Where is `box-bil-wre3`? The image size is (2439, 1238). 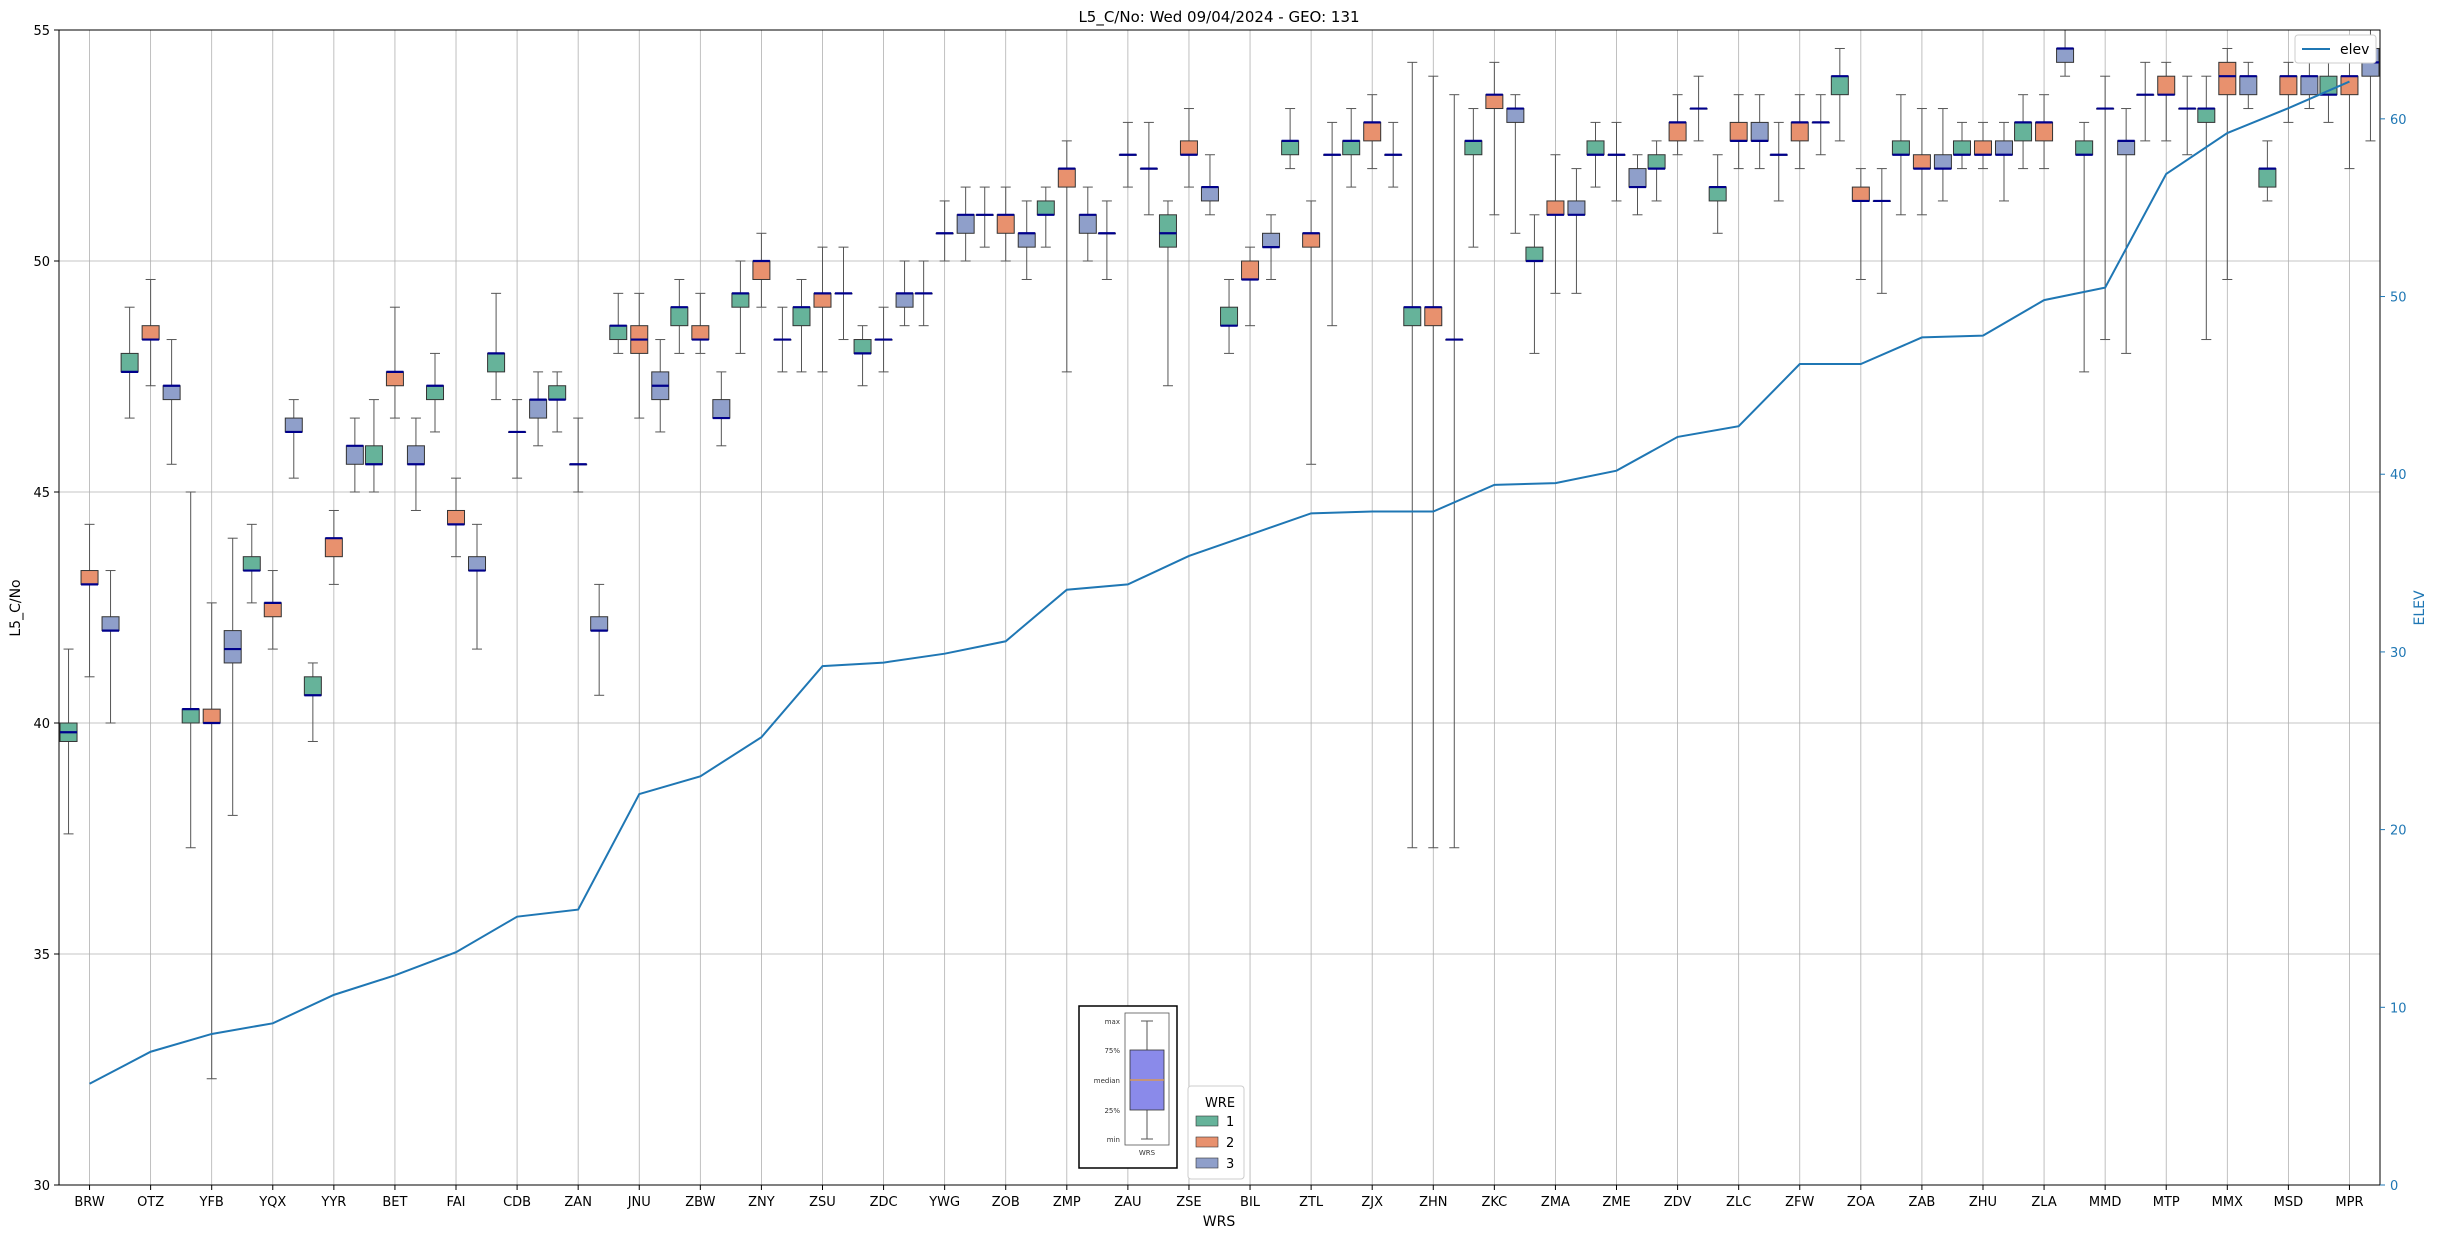 box-bil-wre3 is located at coordinates (1271, 240).